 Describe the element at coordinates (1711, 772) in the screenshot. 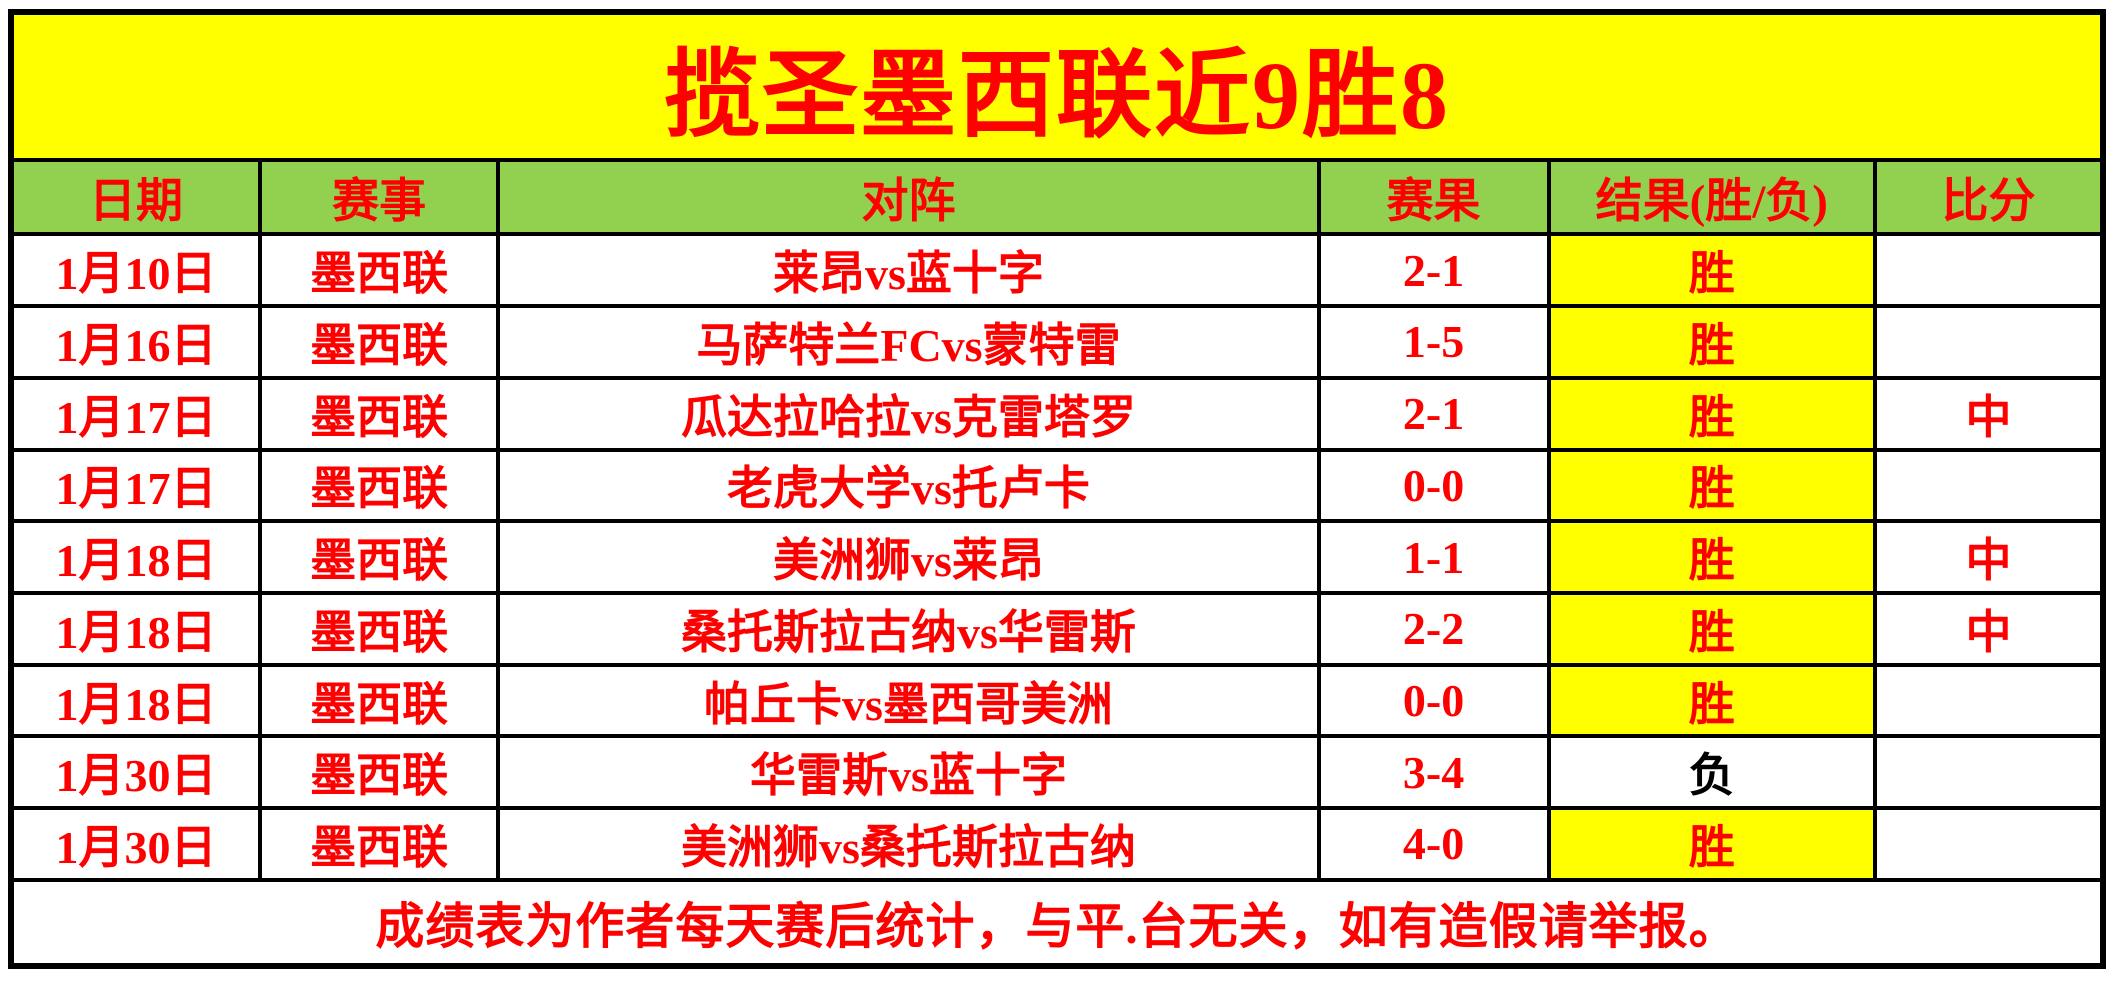

I see `result-cell: 负` at that location.